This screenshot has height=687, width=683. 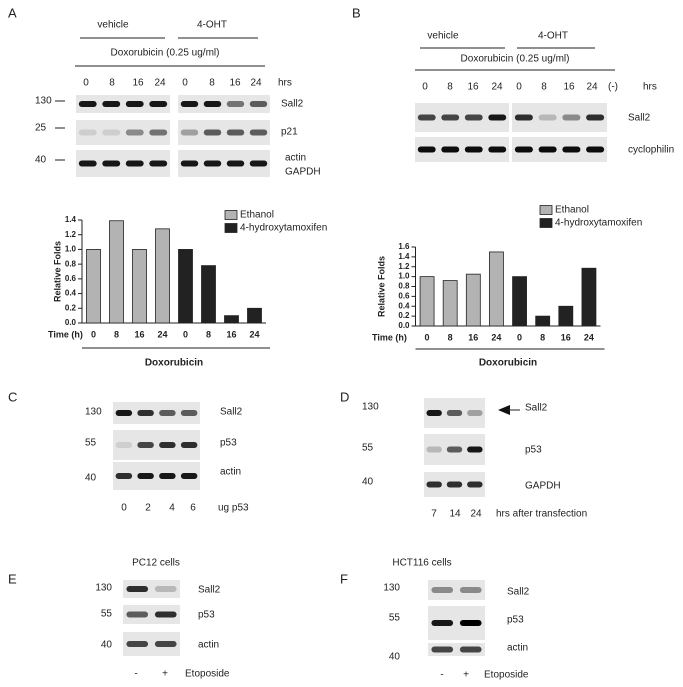 I want to click on panel-cells: PC12 cells, so click(x=156, y=563).